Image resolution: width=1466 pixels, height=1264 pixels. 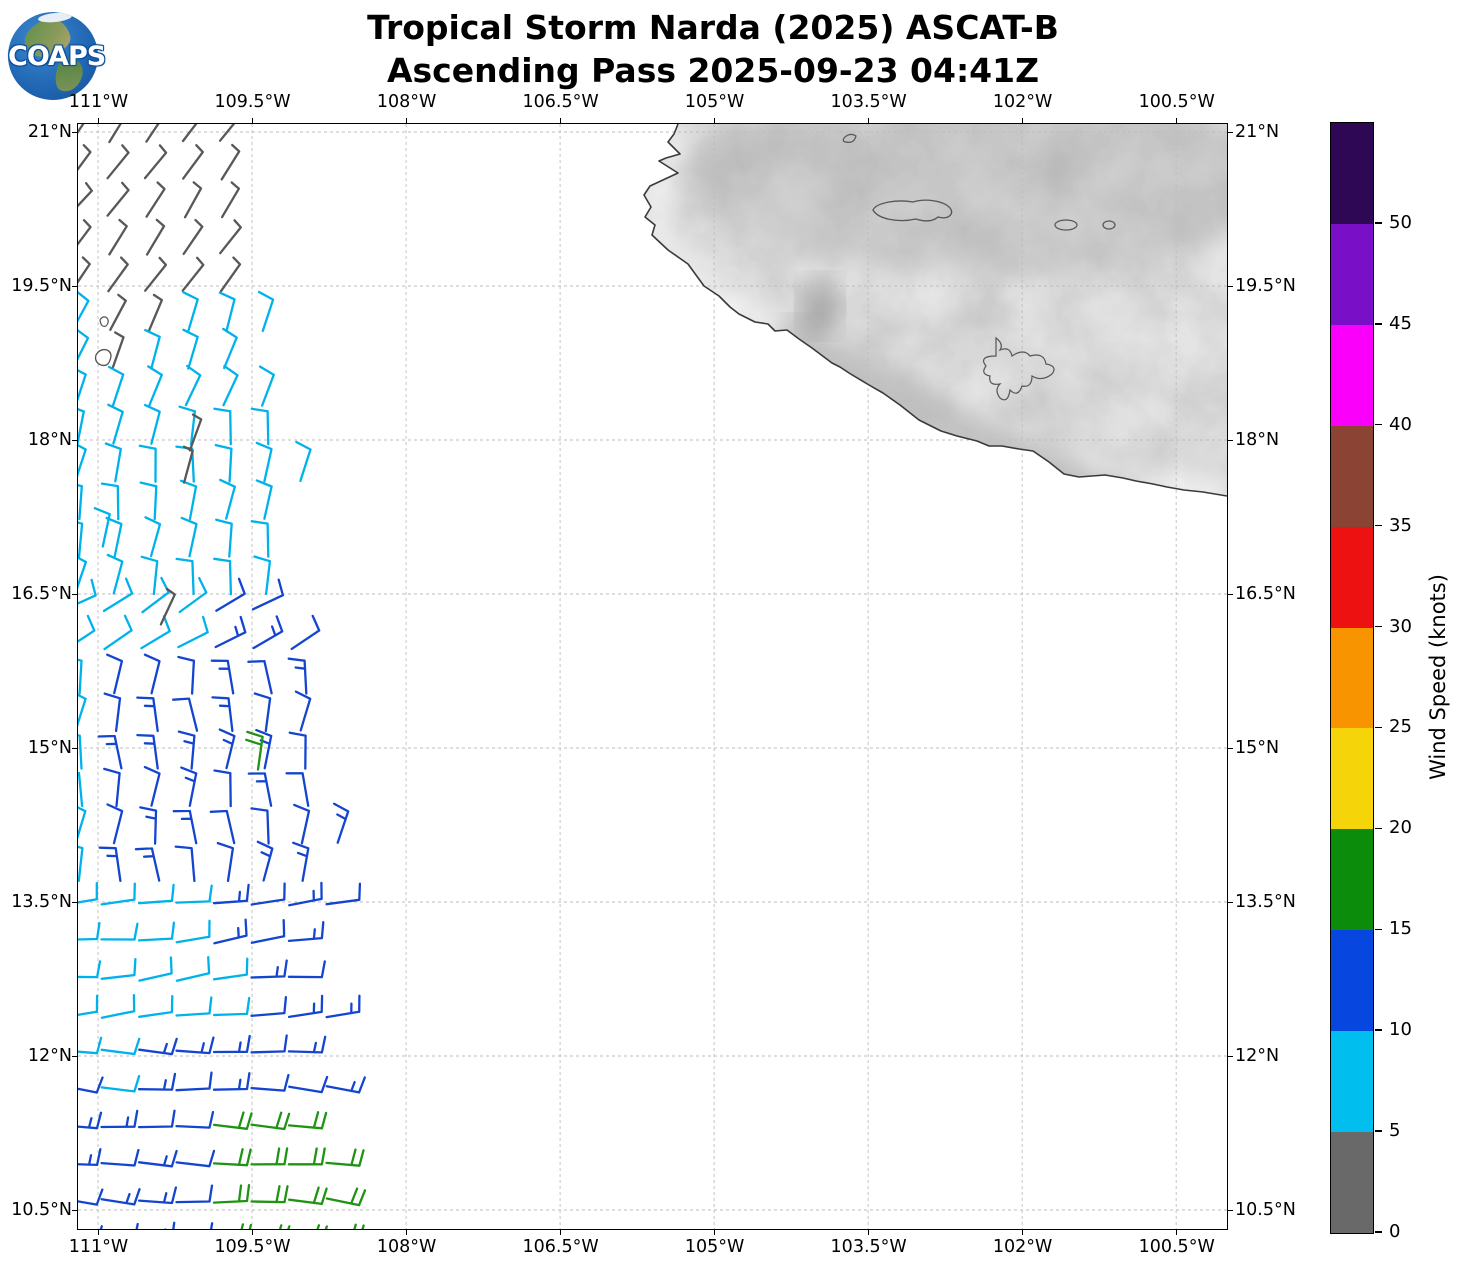 I want to click on colorbar-tick-label: 10, so click(x=1400, y=1030).